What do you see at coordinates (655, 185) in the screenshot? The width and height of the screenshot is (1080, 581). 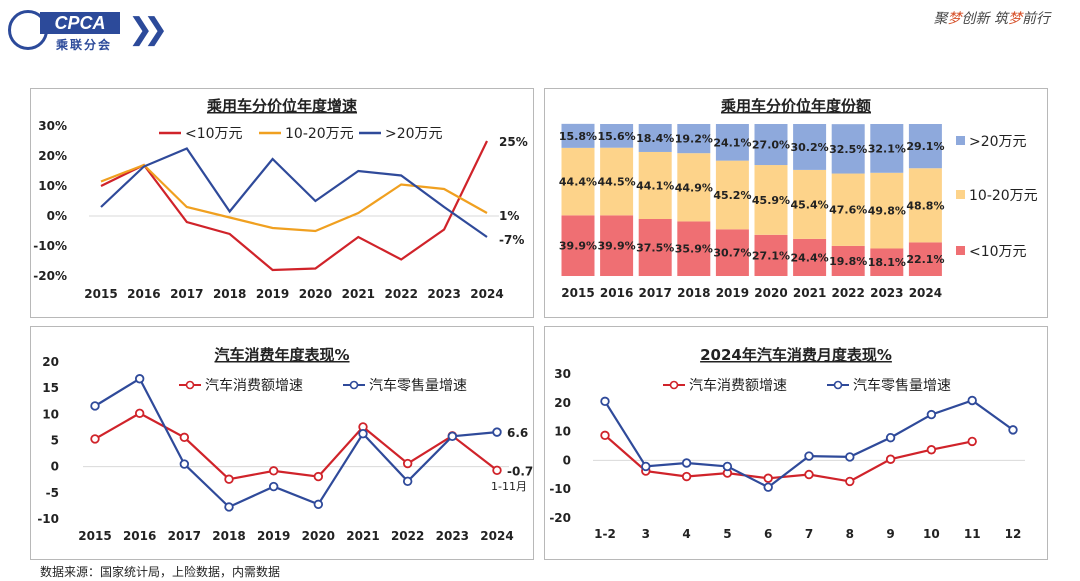 I see `bar-value-label: 44.1%` at bounding box center [655, 185].